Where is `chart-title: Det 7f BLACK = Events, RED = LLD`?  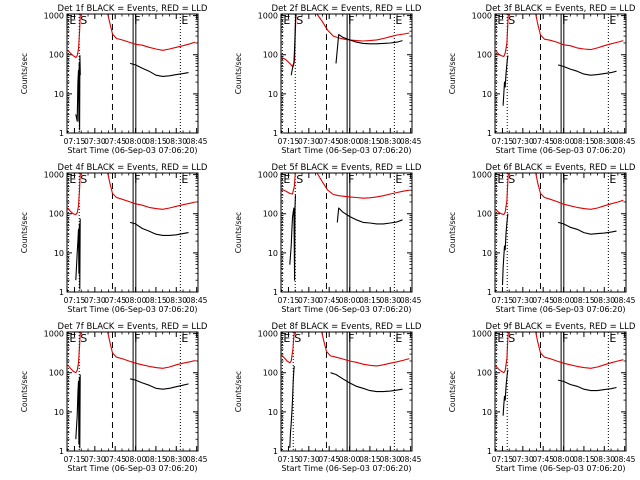
chart-title: Det 7f BLACK = Events, RED = LLD is located at coordinates (133, 327).